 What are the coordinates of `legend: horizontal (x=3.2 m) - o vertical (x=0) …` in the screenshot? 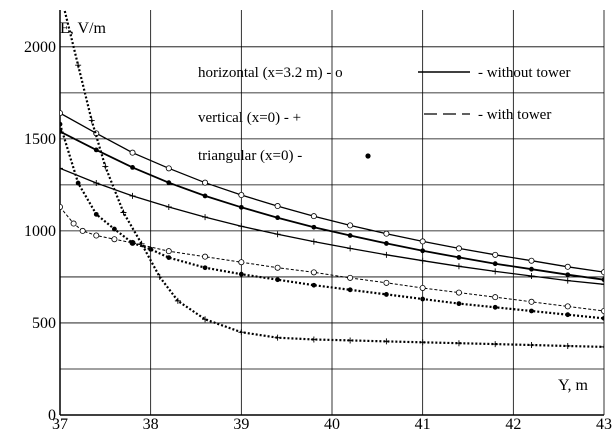 It's located at (384, 114).